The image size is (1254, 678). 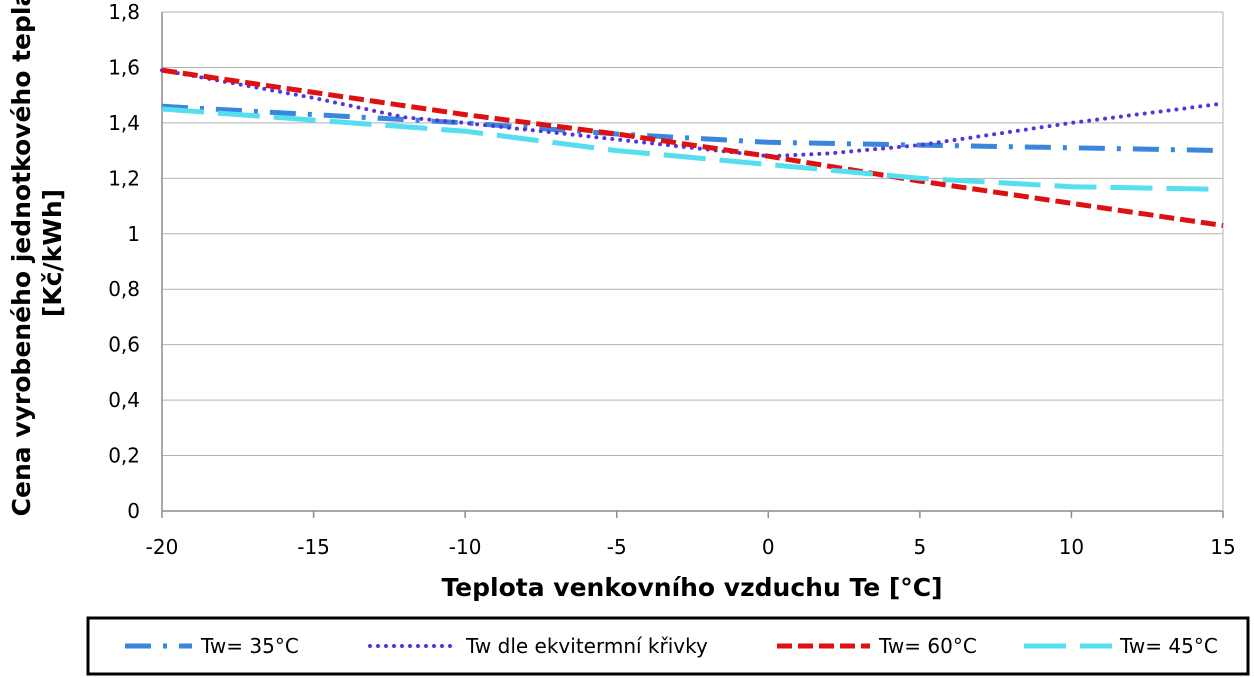 What do you see at coordinates (124, 345) in the screenshot?
I see `y-tick-label: 0,6` at bounding box center [124, 345].